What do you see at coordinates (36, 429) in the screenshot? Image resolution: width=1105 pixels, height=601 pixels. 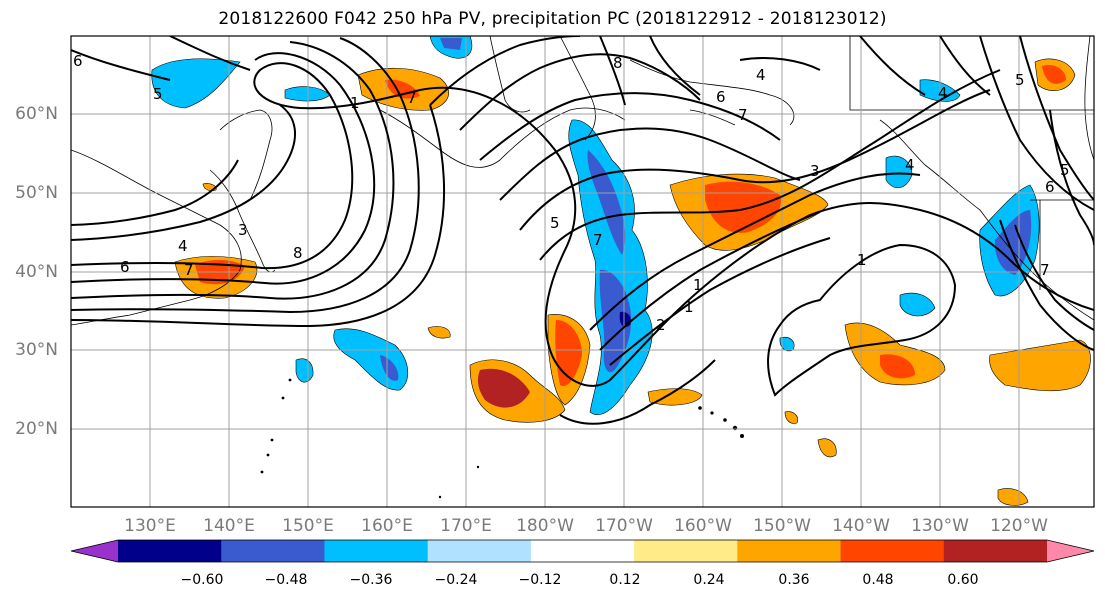 I see `lat-label: 20°N` at bounding box center [36, 429].